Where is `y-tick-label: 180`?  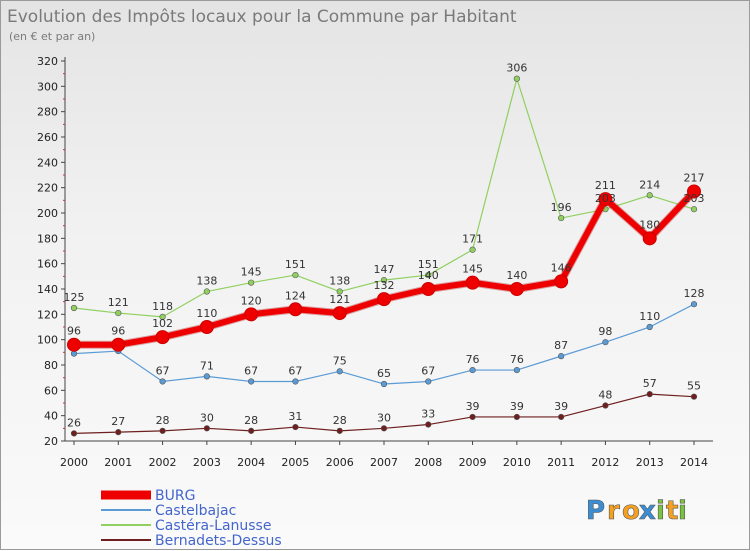
y-tick-label: 180 is located at coordinates (47, 238).